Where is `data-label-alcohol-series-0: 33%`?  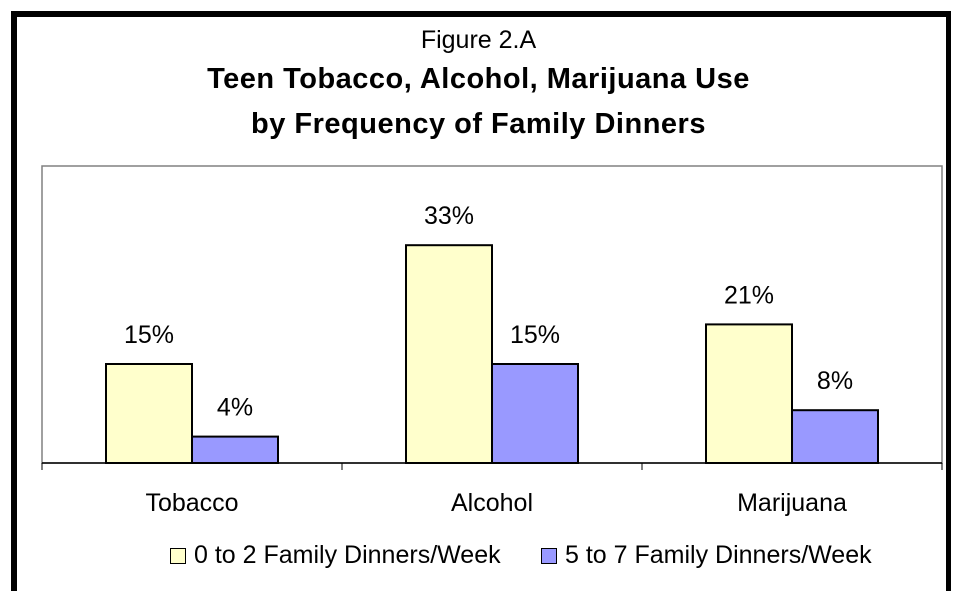
data-label-alcohol-series-0: 33% is located at coordinates (449, 216).